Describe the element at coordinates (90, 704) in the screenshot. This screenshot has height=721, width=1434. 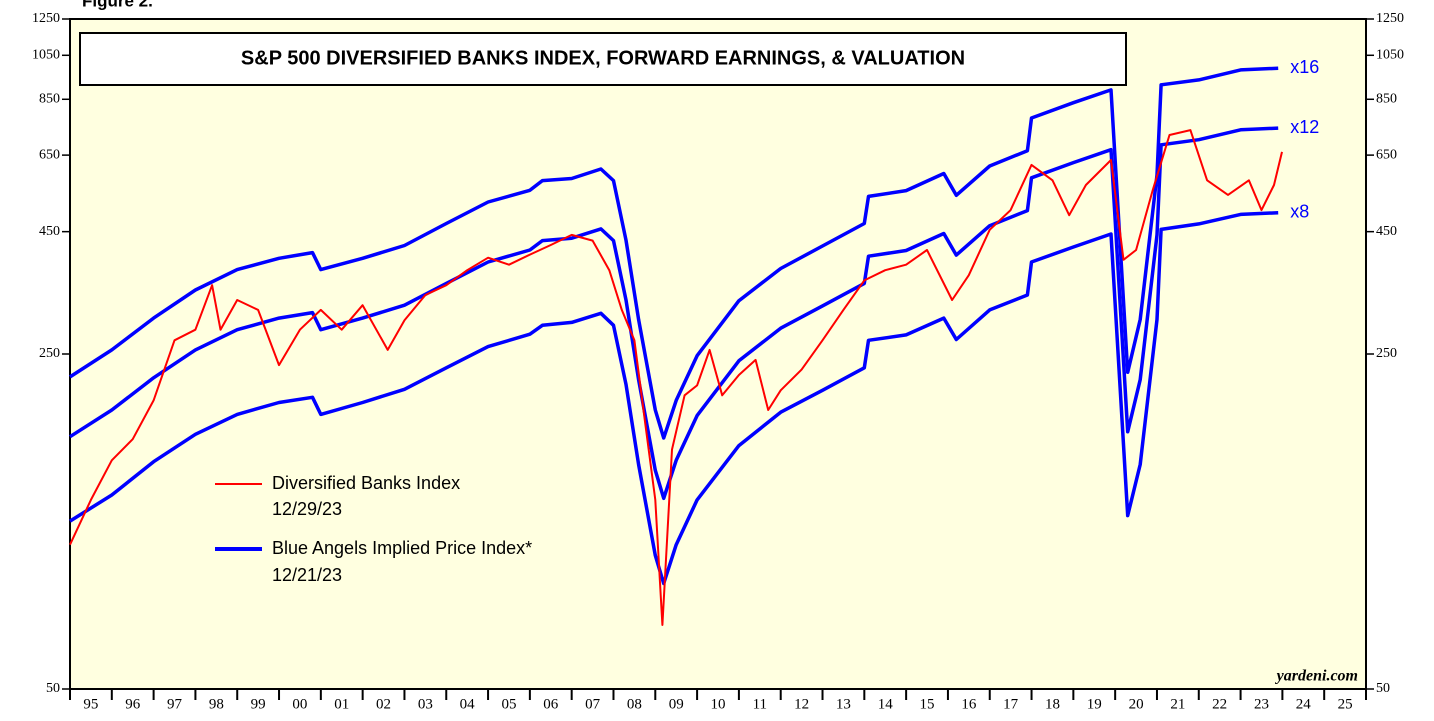
I see `x-tick-label: 95` at that location.